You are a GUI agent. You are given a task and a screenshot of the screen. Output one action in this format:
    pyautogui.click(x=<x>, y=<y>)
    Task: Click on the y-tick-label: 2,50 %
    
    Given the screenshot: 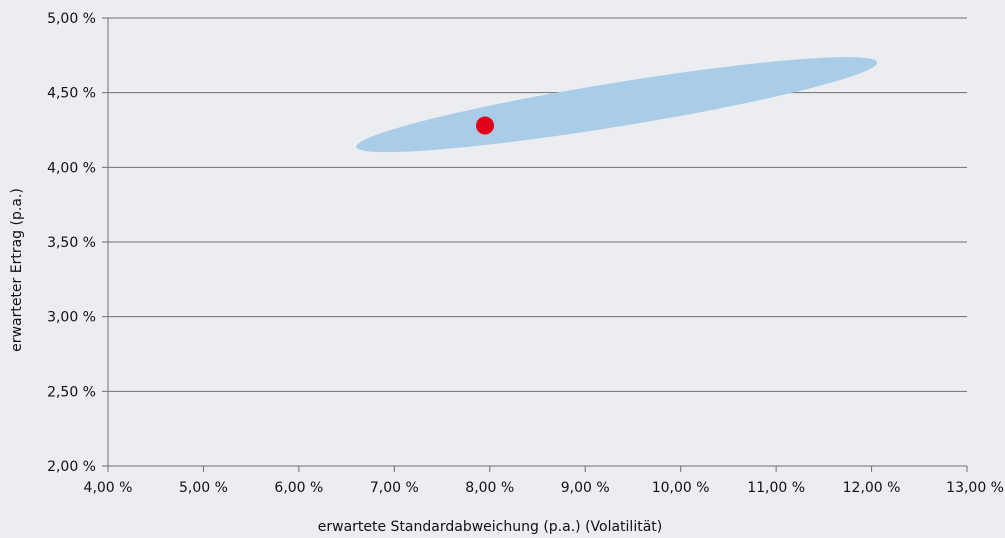 What is the action you would take?
    pyautogui.click(x=71, y=392)
    